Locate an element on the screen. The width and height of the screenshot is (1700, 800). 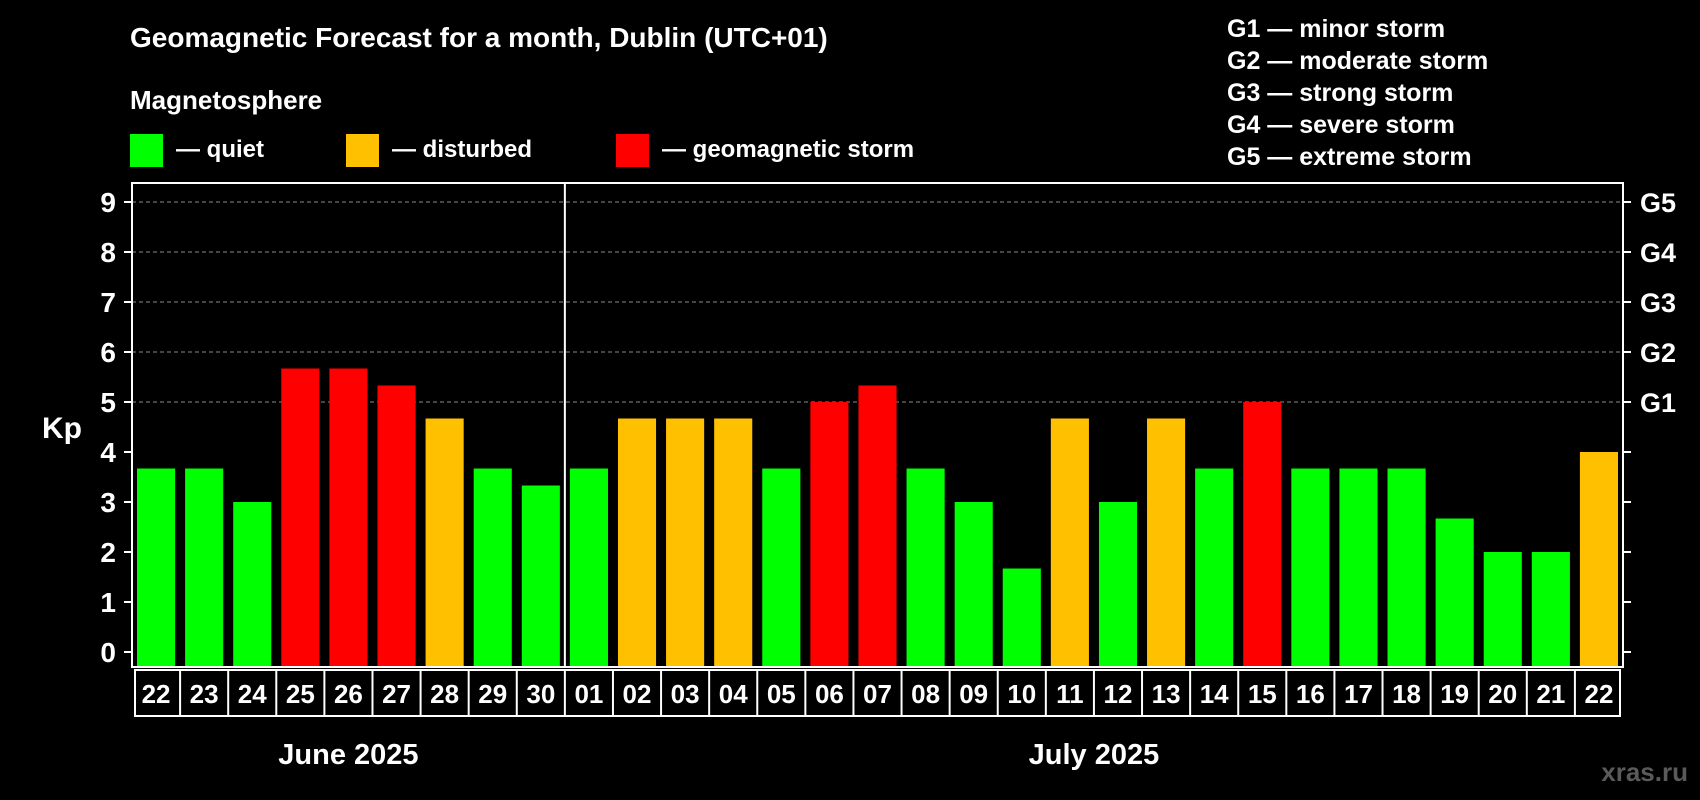
watermark: xras.ru is located at coordinates (1644, 772).